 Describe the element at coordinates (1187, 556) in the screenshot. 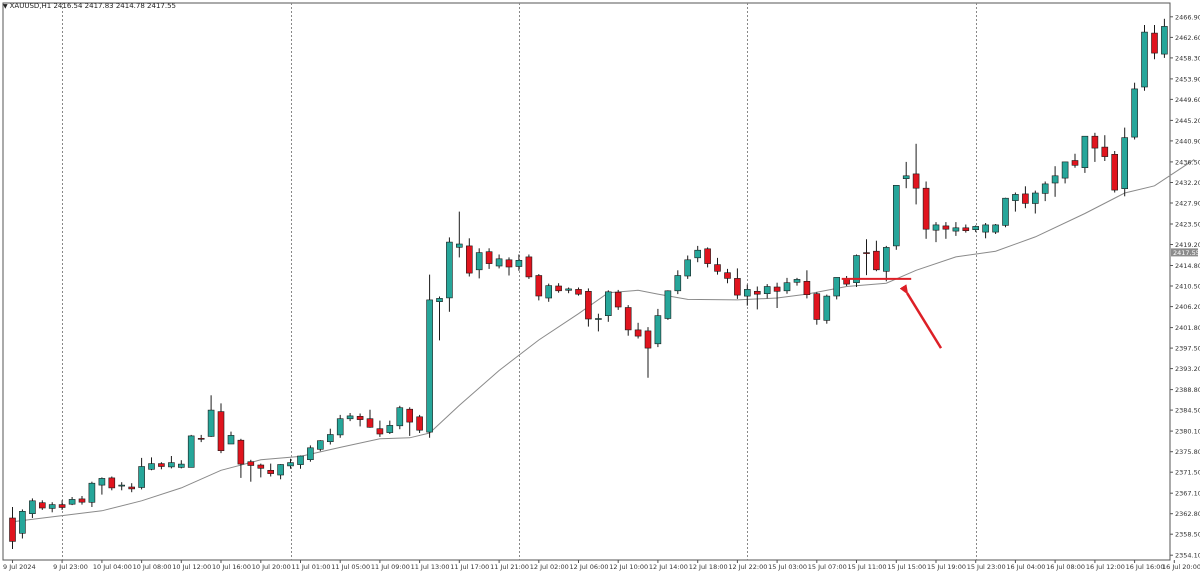

I see `y-tick-label: 2354.10` at that location.